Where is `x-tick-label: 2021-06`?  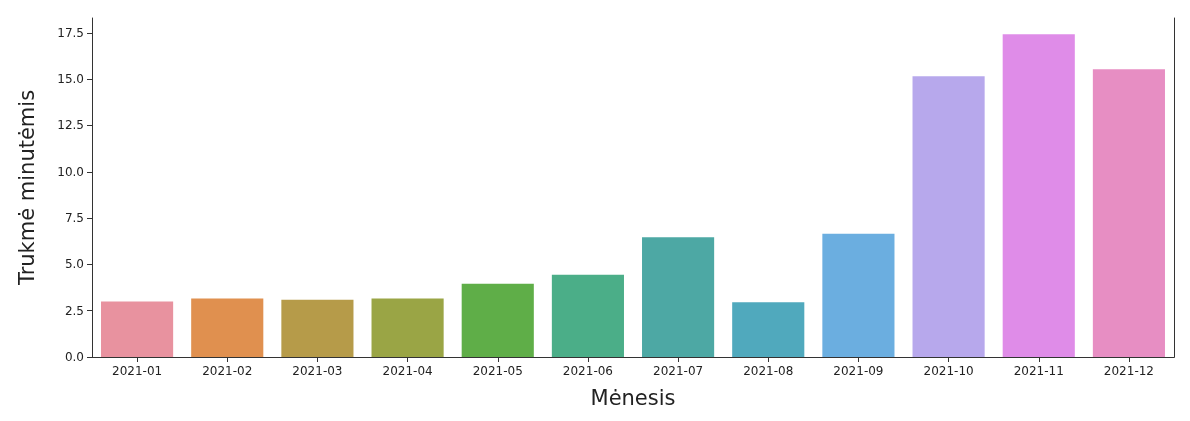
x-tick-label: 2021-06 is located at coordinates (587, 371).